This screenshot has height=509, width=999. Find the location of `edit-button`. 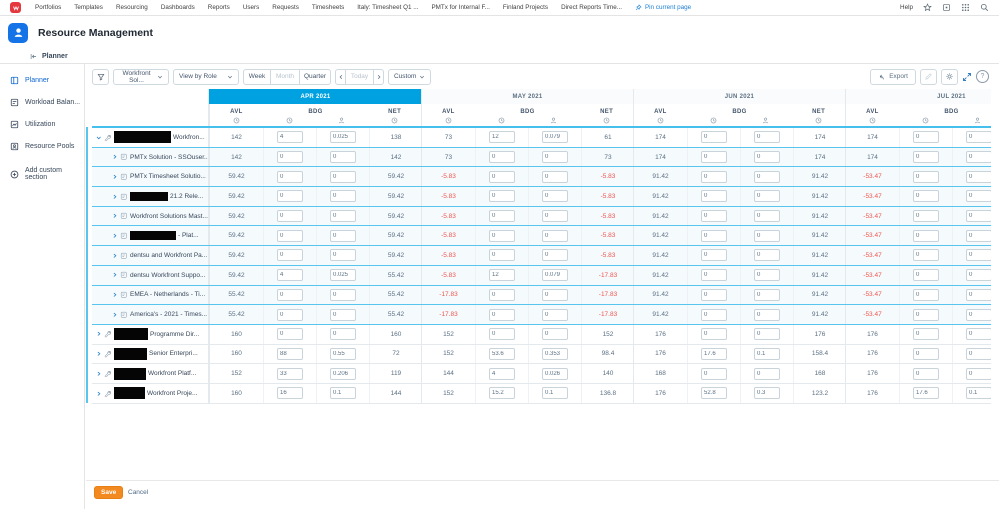

edit-button is located at coordinates (928, 76).